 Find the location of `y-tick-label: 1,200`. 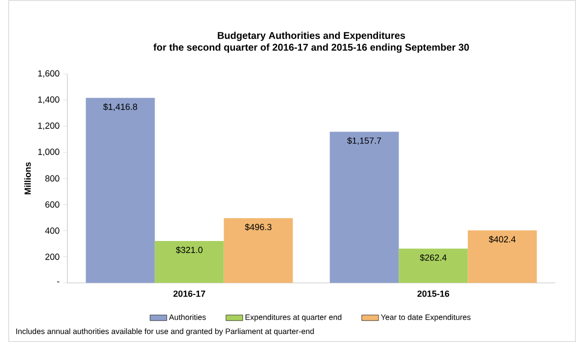

y-tick-label: 1,200 is located at coordinates (49, 126).